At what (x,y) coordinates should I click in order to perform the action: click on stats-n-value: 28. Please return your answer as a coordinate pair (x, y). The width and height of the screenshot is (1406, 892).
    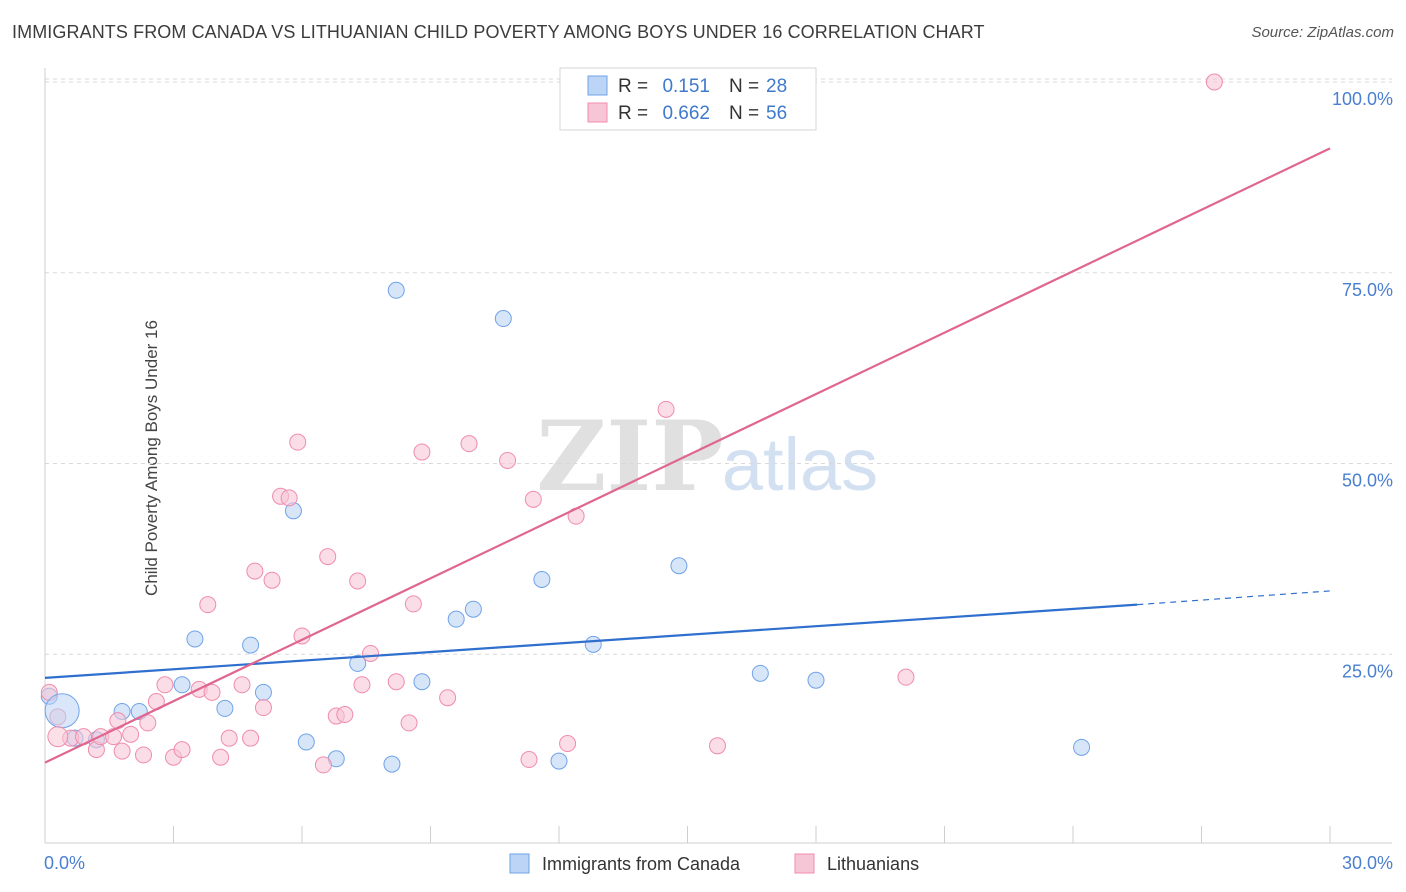
    Looking at the image, I should click on (776, 86).